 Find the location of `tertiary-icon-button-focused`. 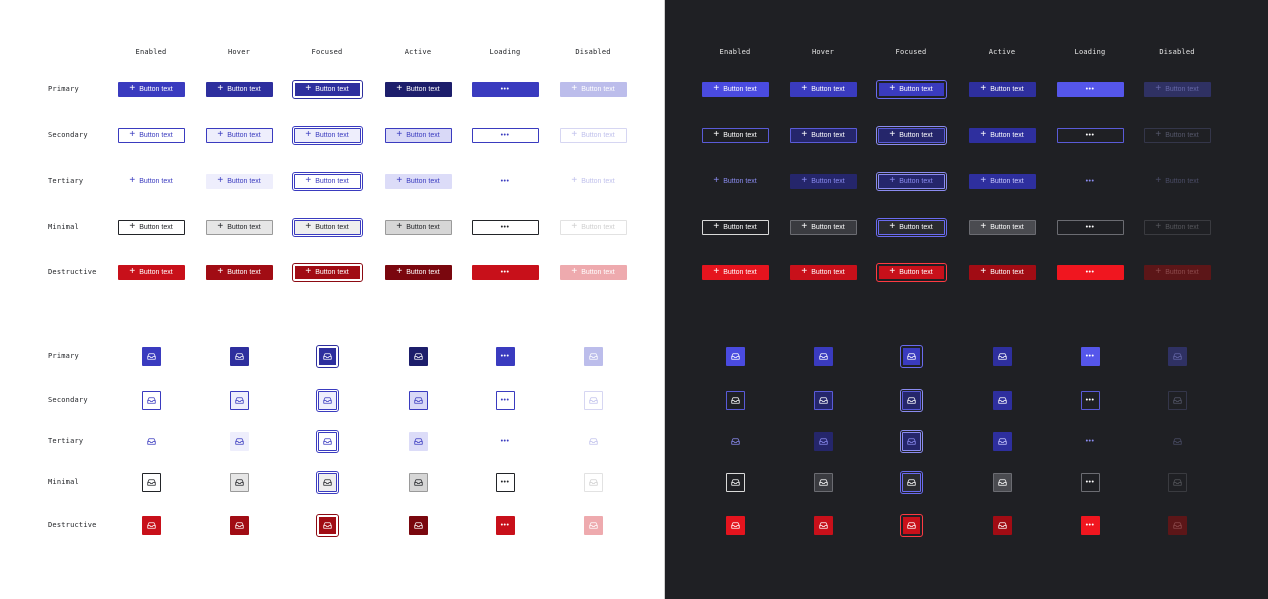

tertiary-icon-button-focused is located at coordinates (327, 441).